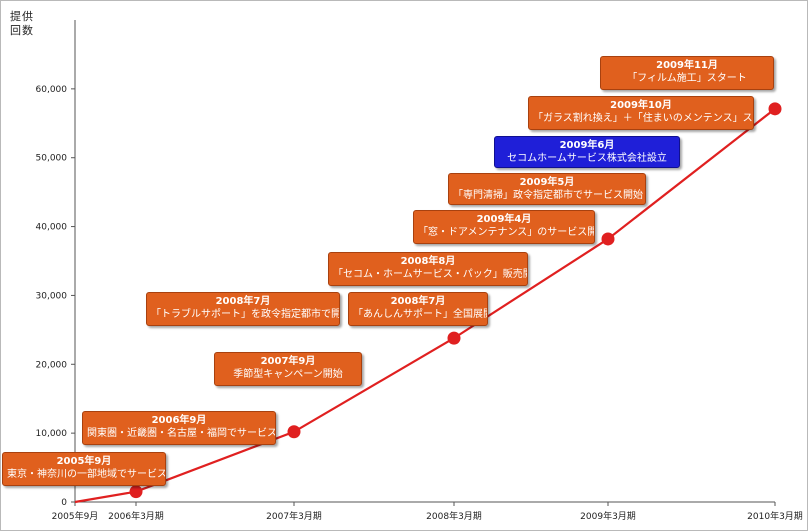  I want to click on y-tick-label: 40,000, so click(52, 228).